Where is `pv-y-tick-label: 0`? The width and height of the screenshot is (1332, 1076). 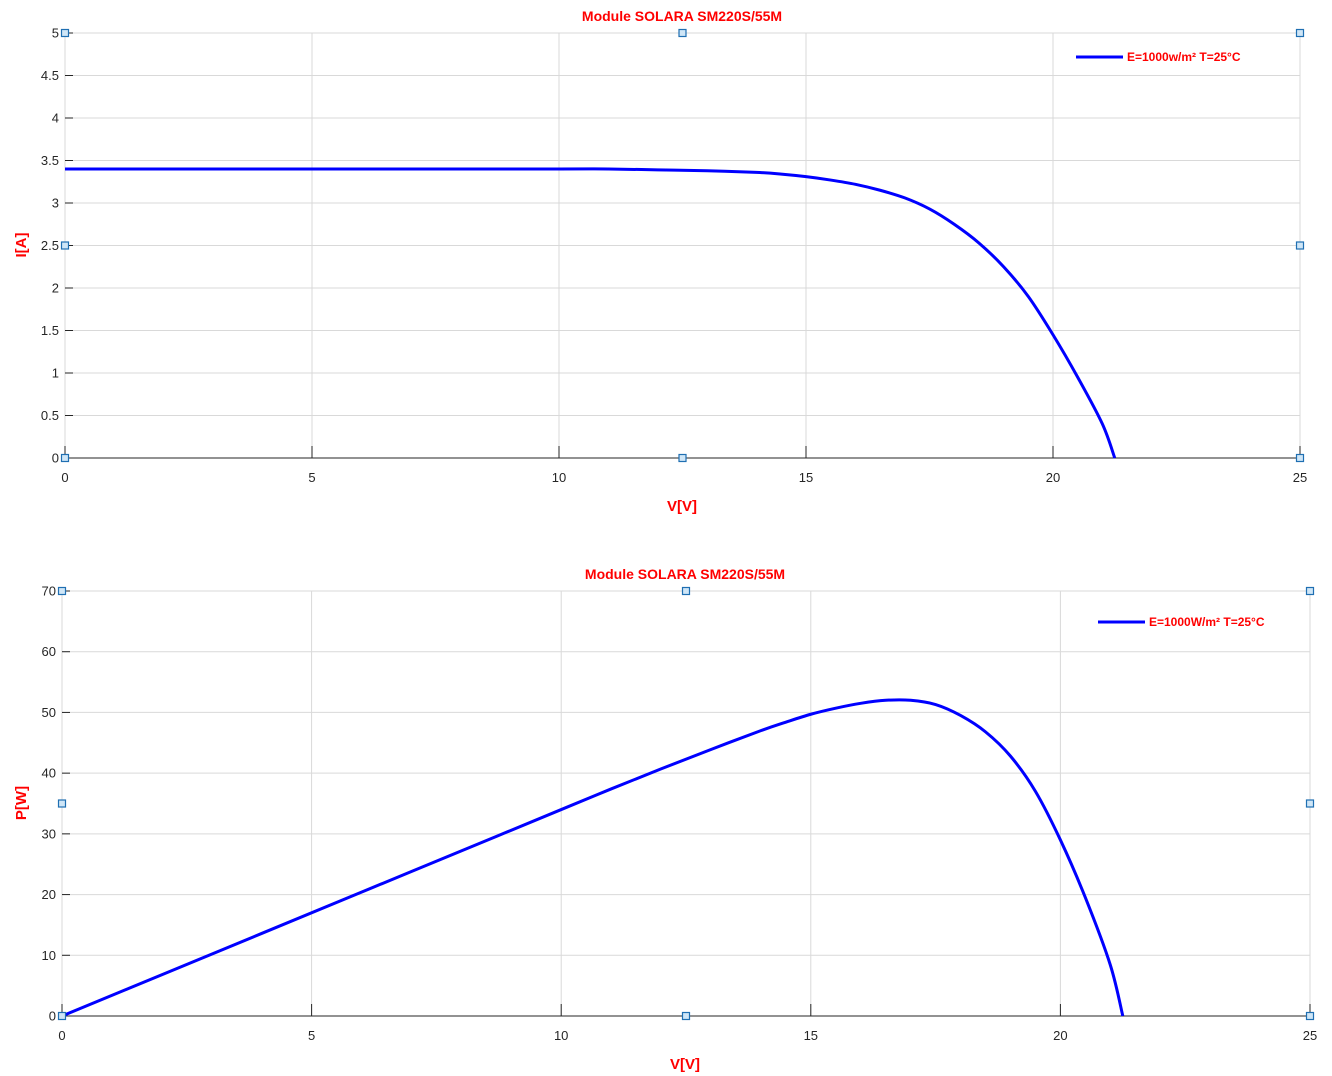
pv-y-tick-label: 0 is located at coordinates (52, 1016).